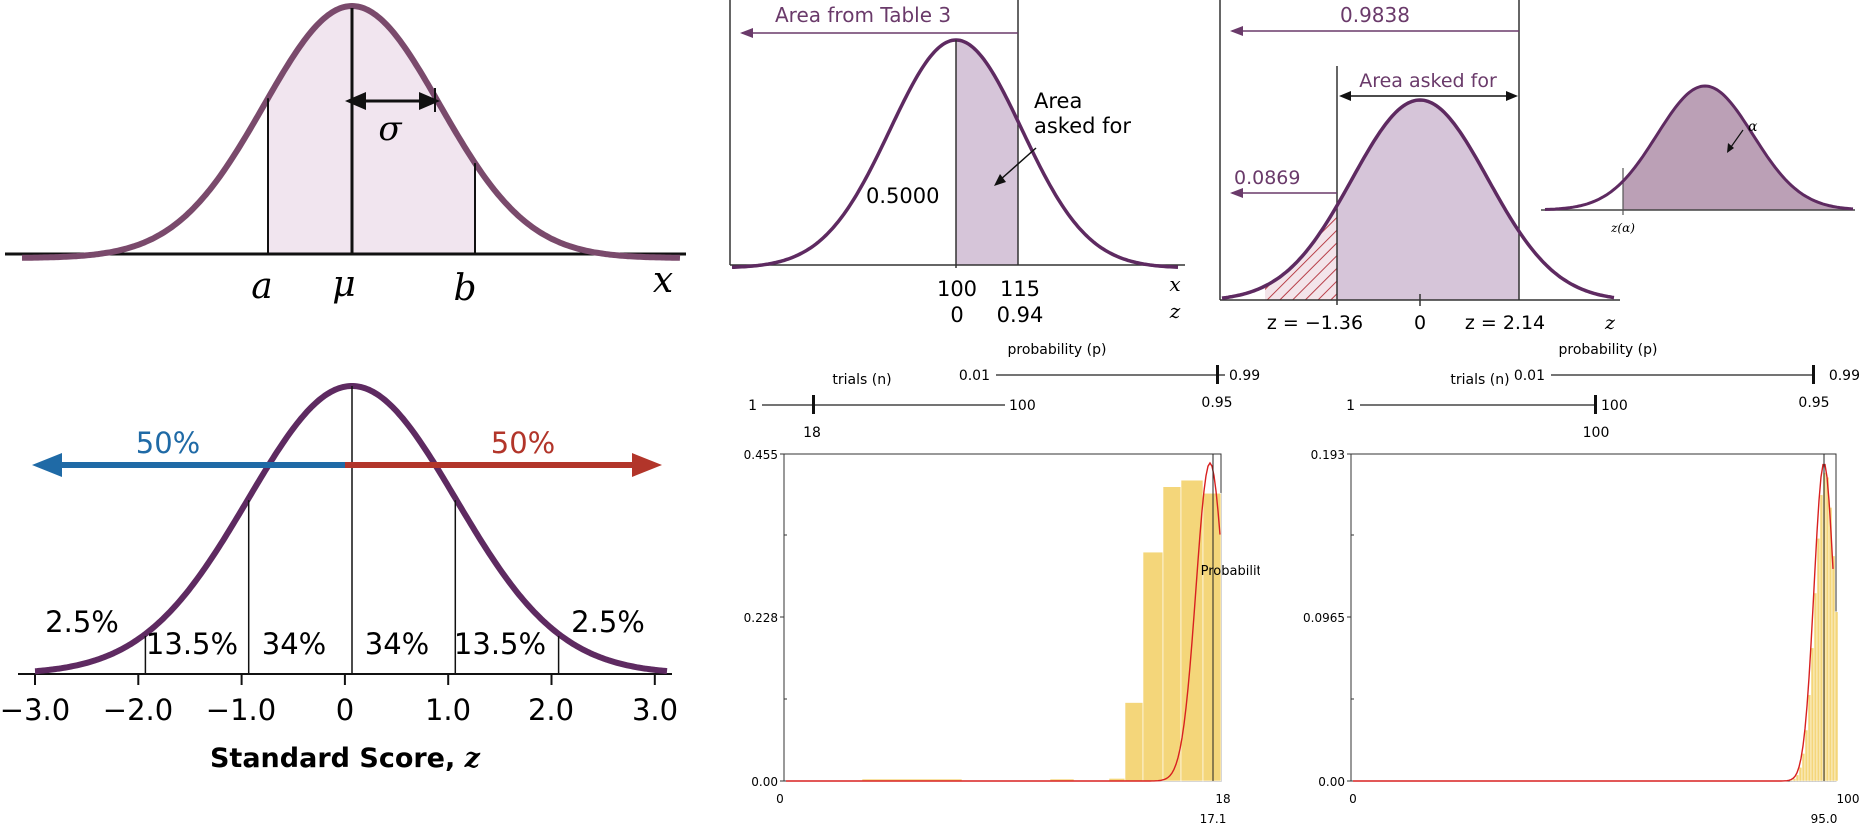  Describe the element at coordinates (1824, 819) in the screenshot. I see `mean-marker-label: 95.0` at that location.